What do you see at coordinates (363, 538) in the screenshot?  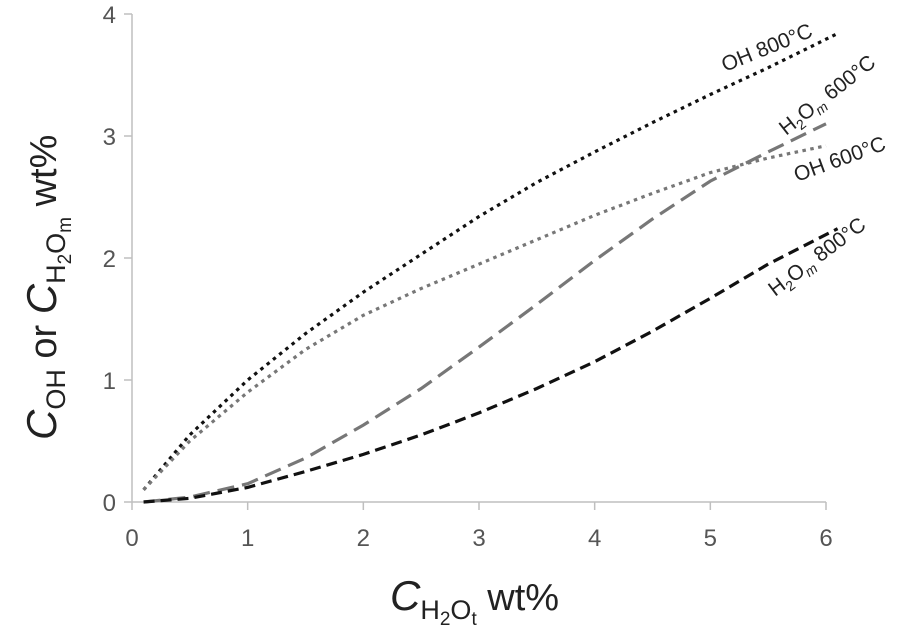 I see `x-tick-label: 2` at bounding box center [363, 538].